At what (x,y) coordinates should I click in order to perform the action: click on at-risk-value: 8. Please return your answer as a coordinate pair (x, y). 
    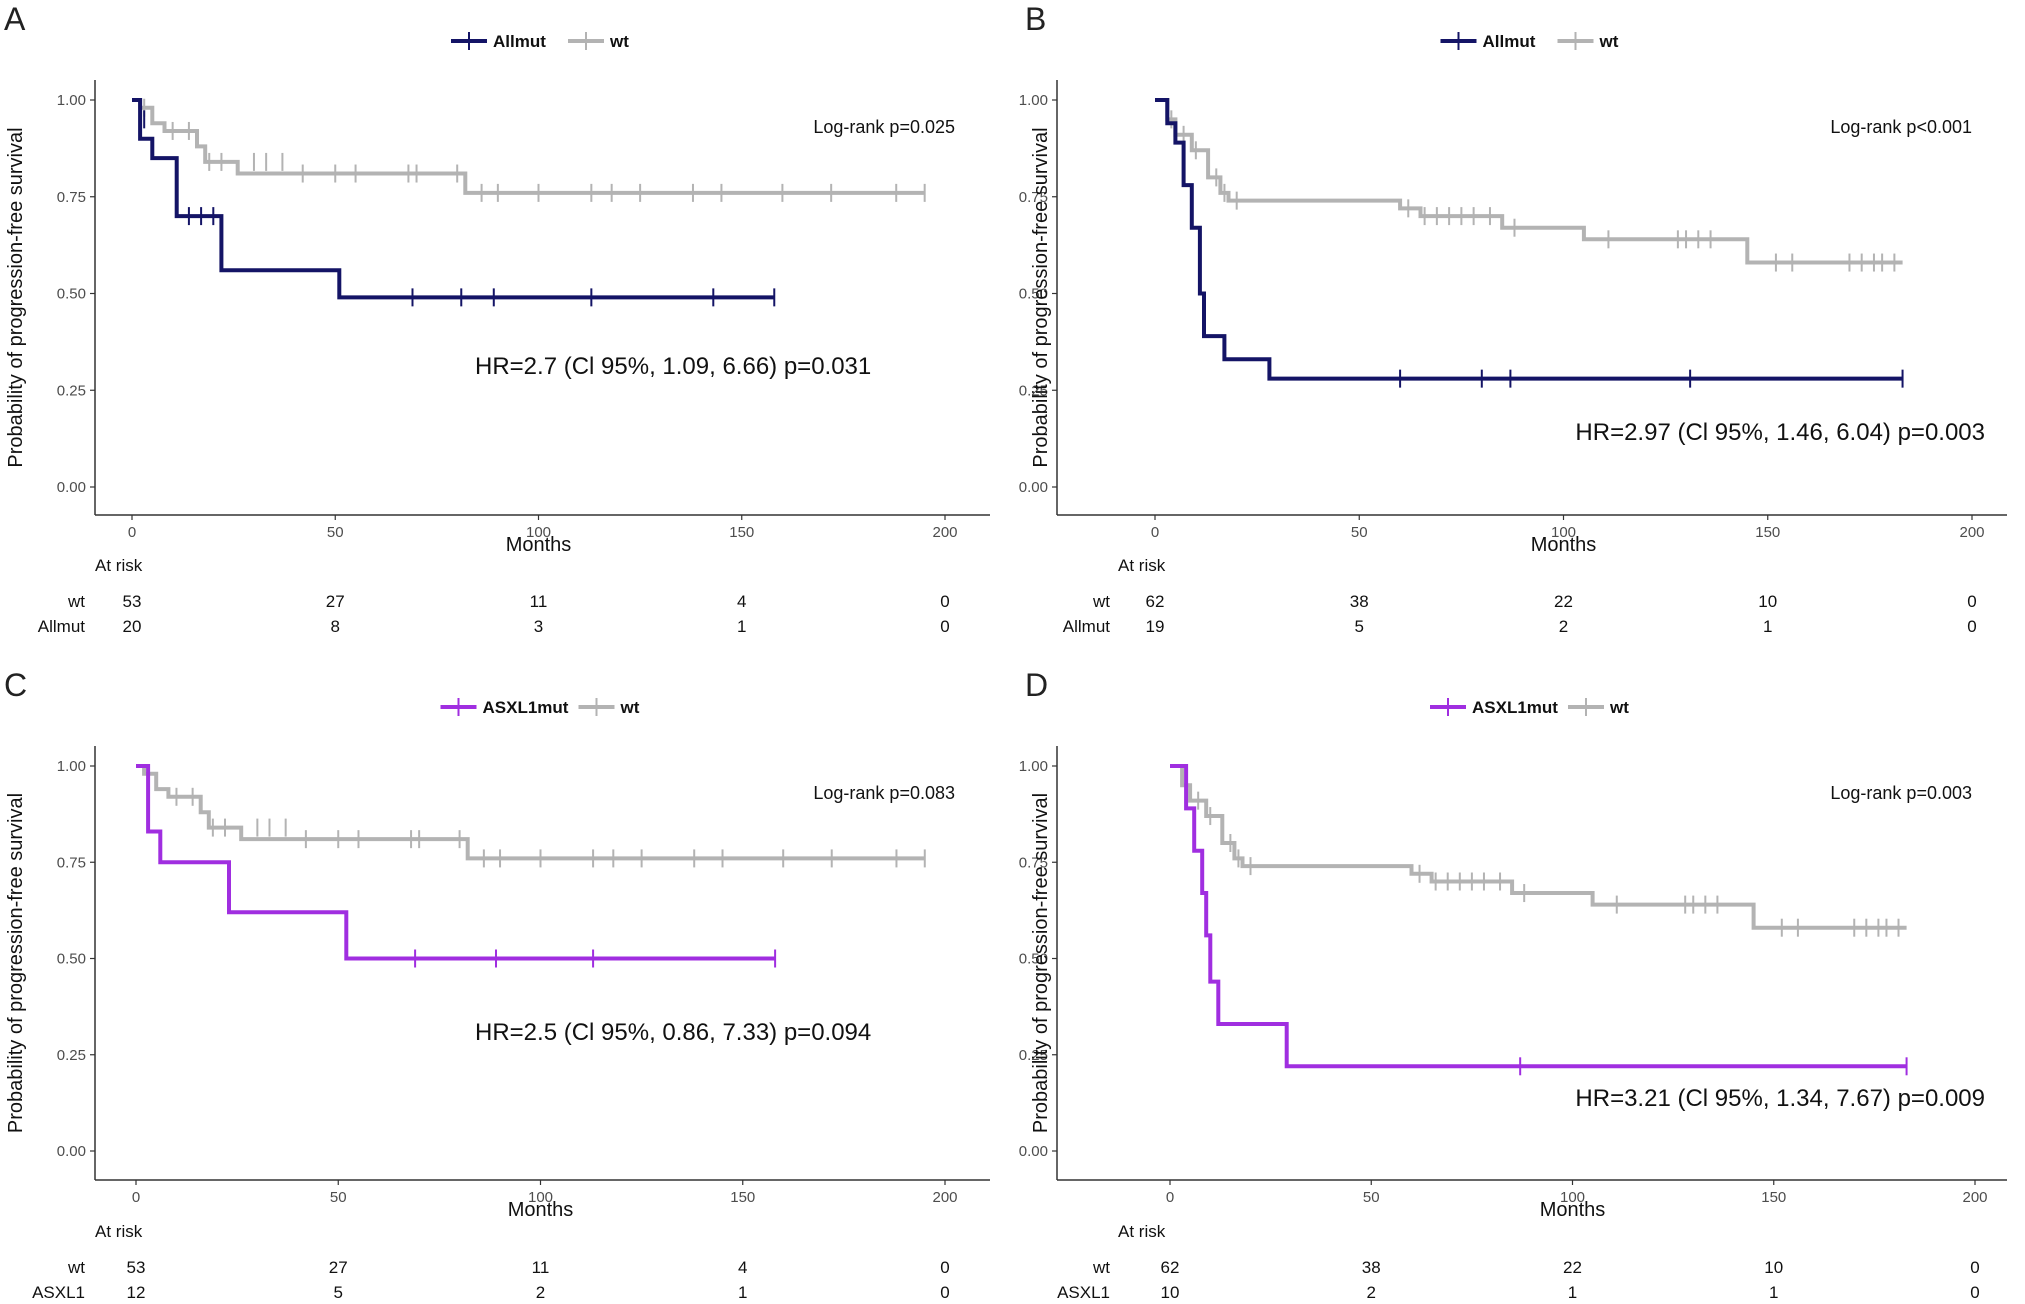
    Looking at the image, I should click on (335, 626).